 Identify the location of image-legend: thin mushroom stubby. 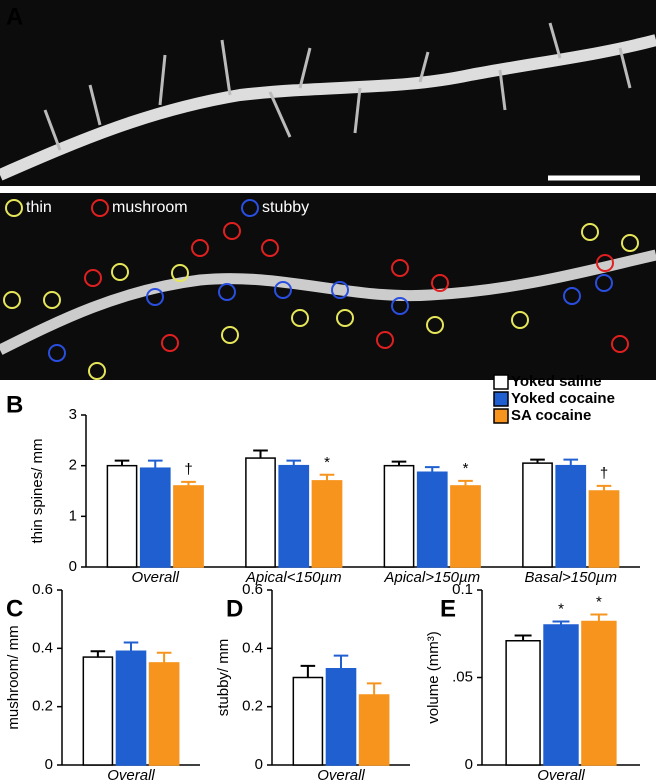
(157, 208).